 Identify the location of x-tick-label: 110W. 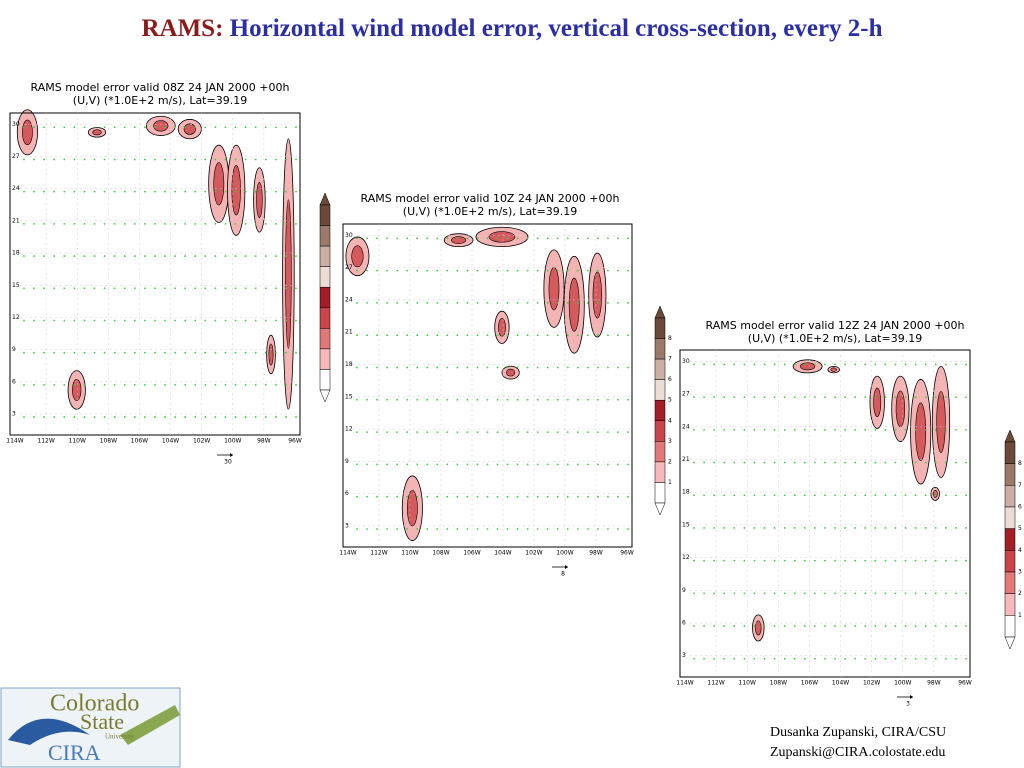
(747, 683).